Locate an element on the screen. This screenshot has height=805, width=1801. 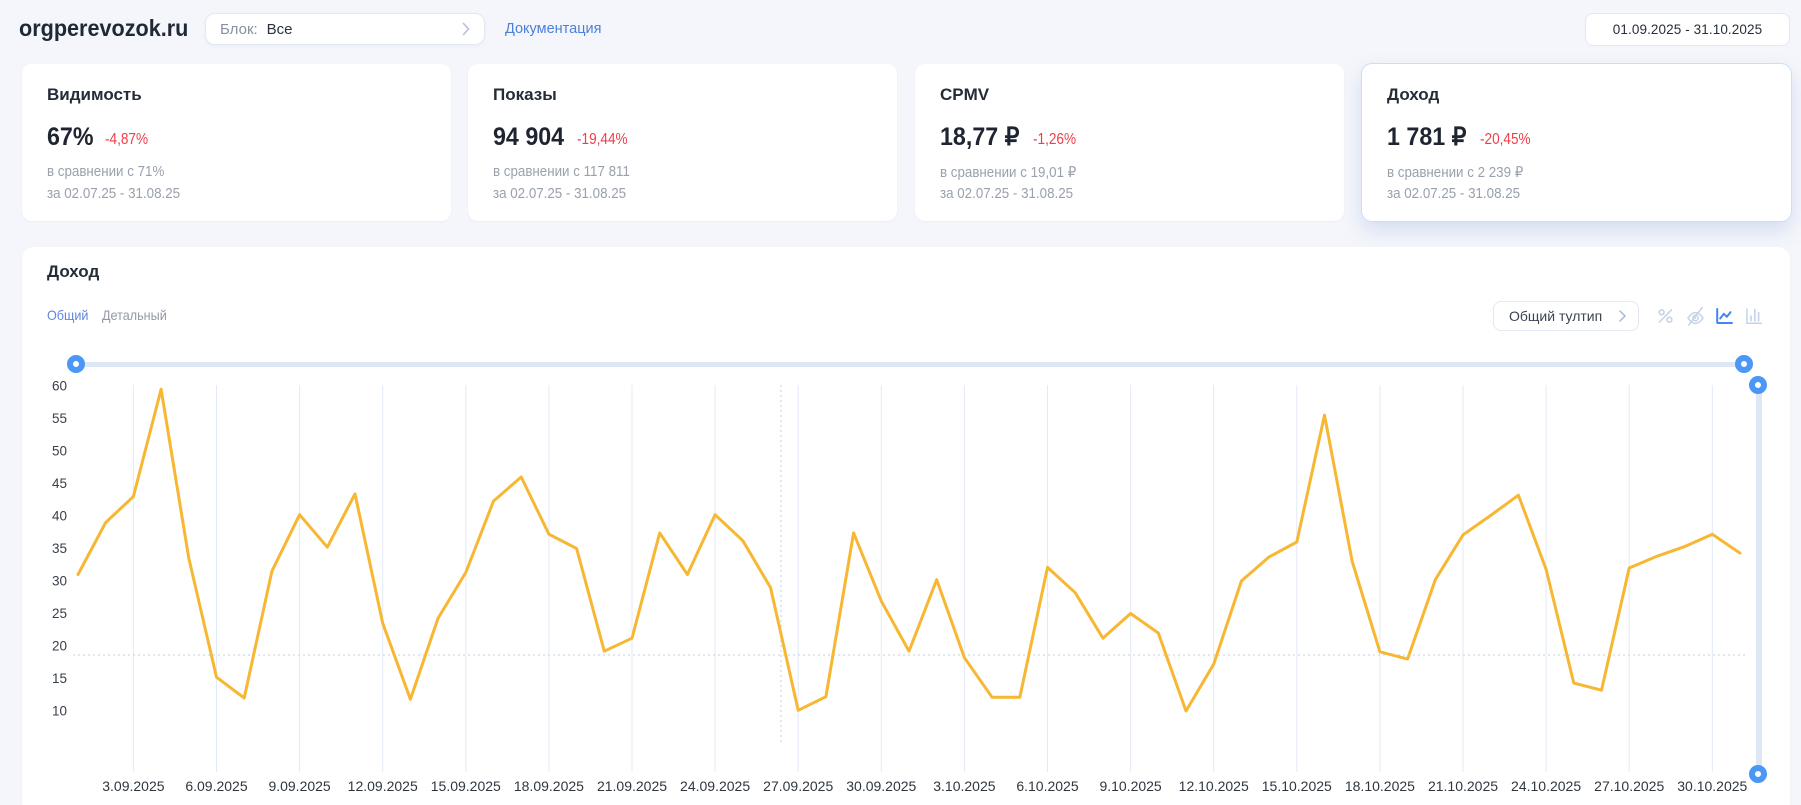
svg-text: 12.09.2025 is located at coordinates (383, 786).